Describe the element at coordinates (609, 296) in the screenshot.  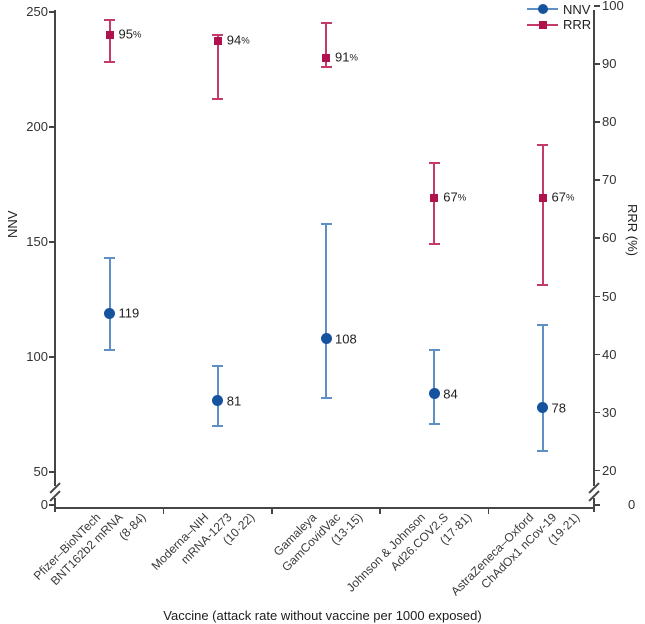
I see `right-axis-tick-label: 50` at that location.